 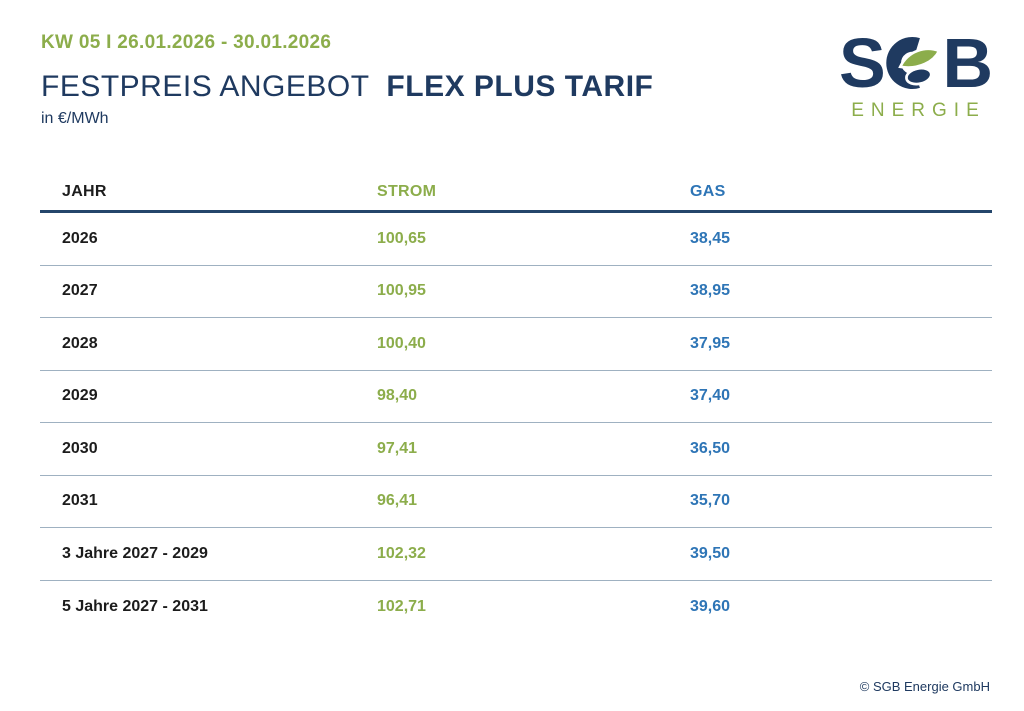 What do you see at coordinates (967, 63) in the screenshot?
I see `logo-letter-b: B` at bounding box center [967, 63].